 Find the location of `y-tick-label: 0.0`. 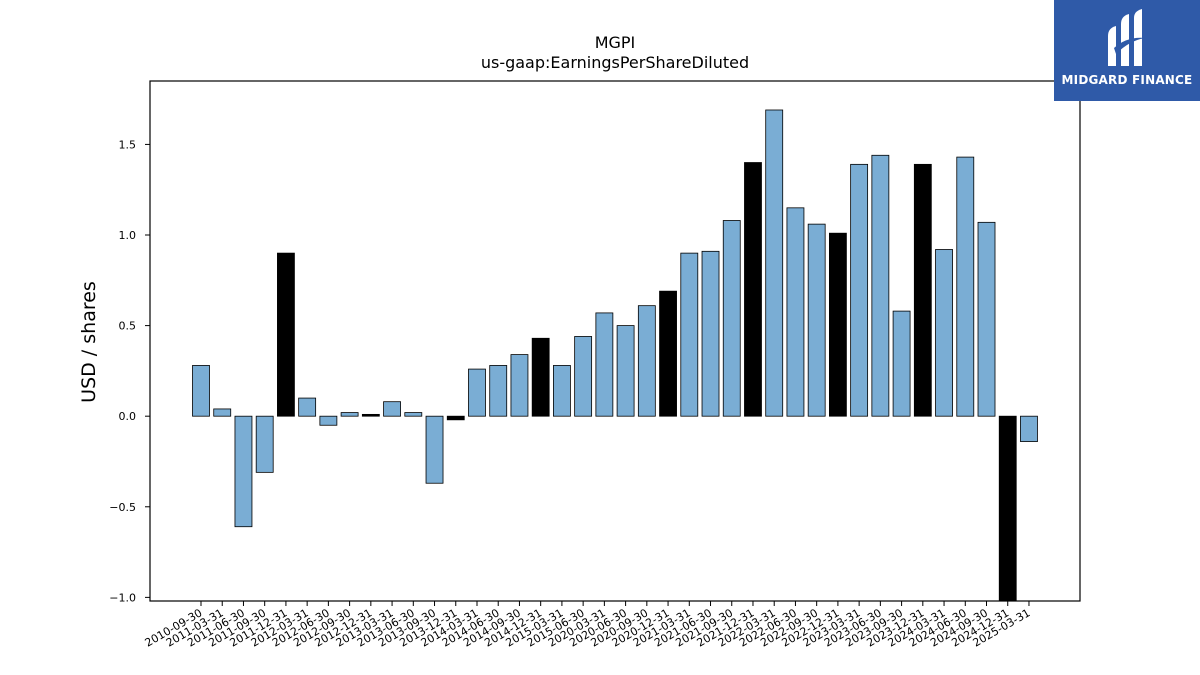

y-tick-label: 0.0 is located at coordinates (128, 416).